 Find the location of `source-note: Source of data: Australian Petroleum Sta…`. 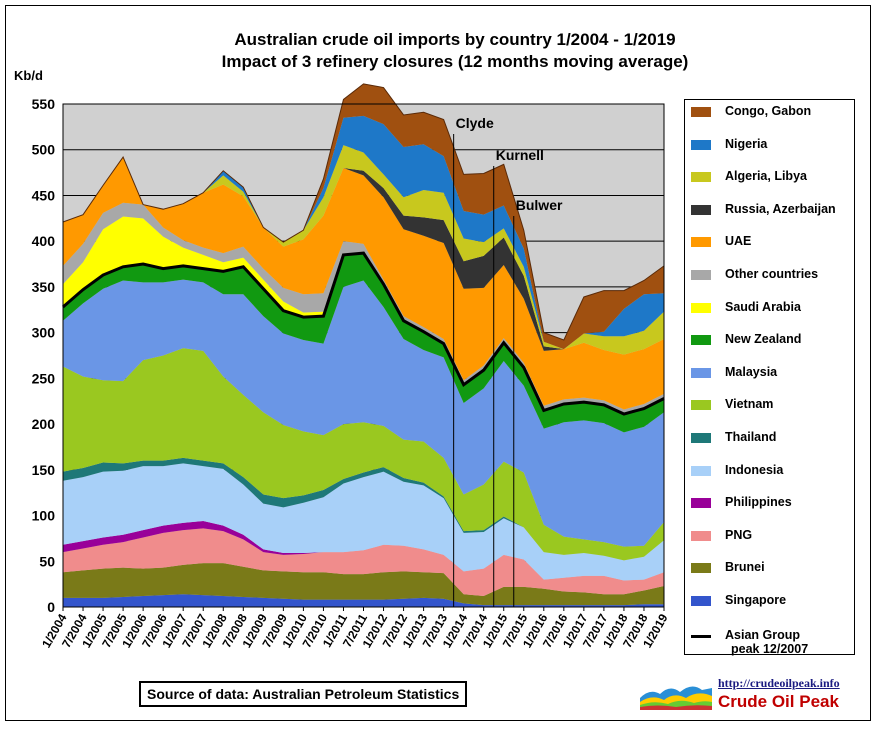

source-note: Source of data: Australian Petroleum Sta… is located at coordinates (303, 694).